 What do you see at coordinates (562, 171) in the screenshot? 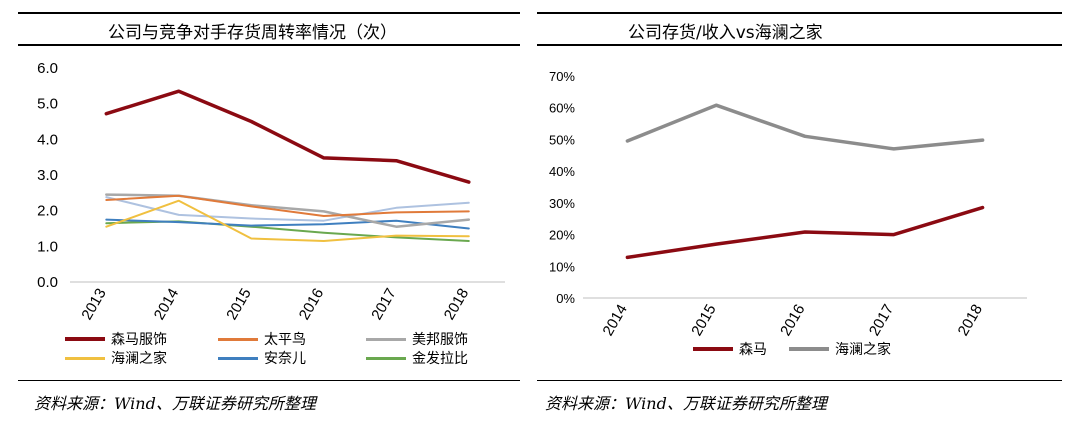
I see `y-tick-label: 40%` at bounding box center [562, 171].